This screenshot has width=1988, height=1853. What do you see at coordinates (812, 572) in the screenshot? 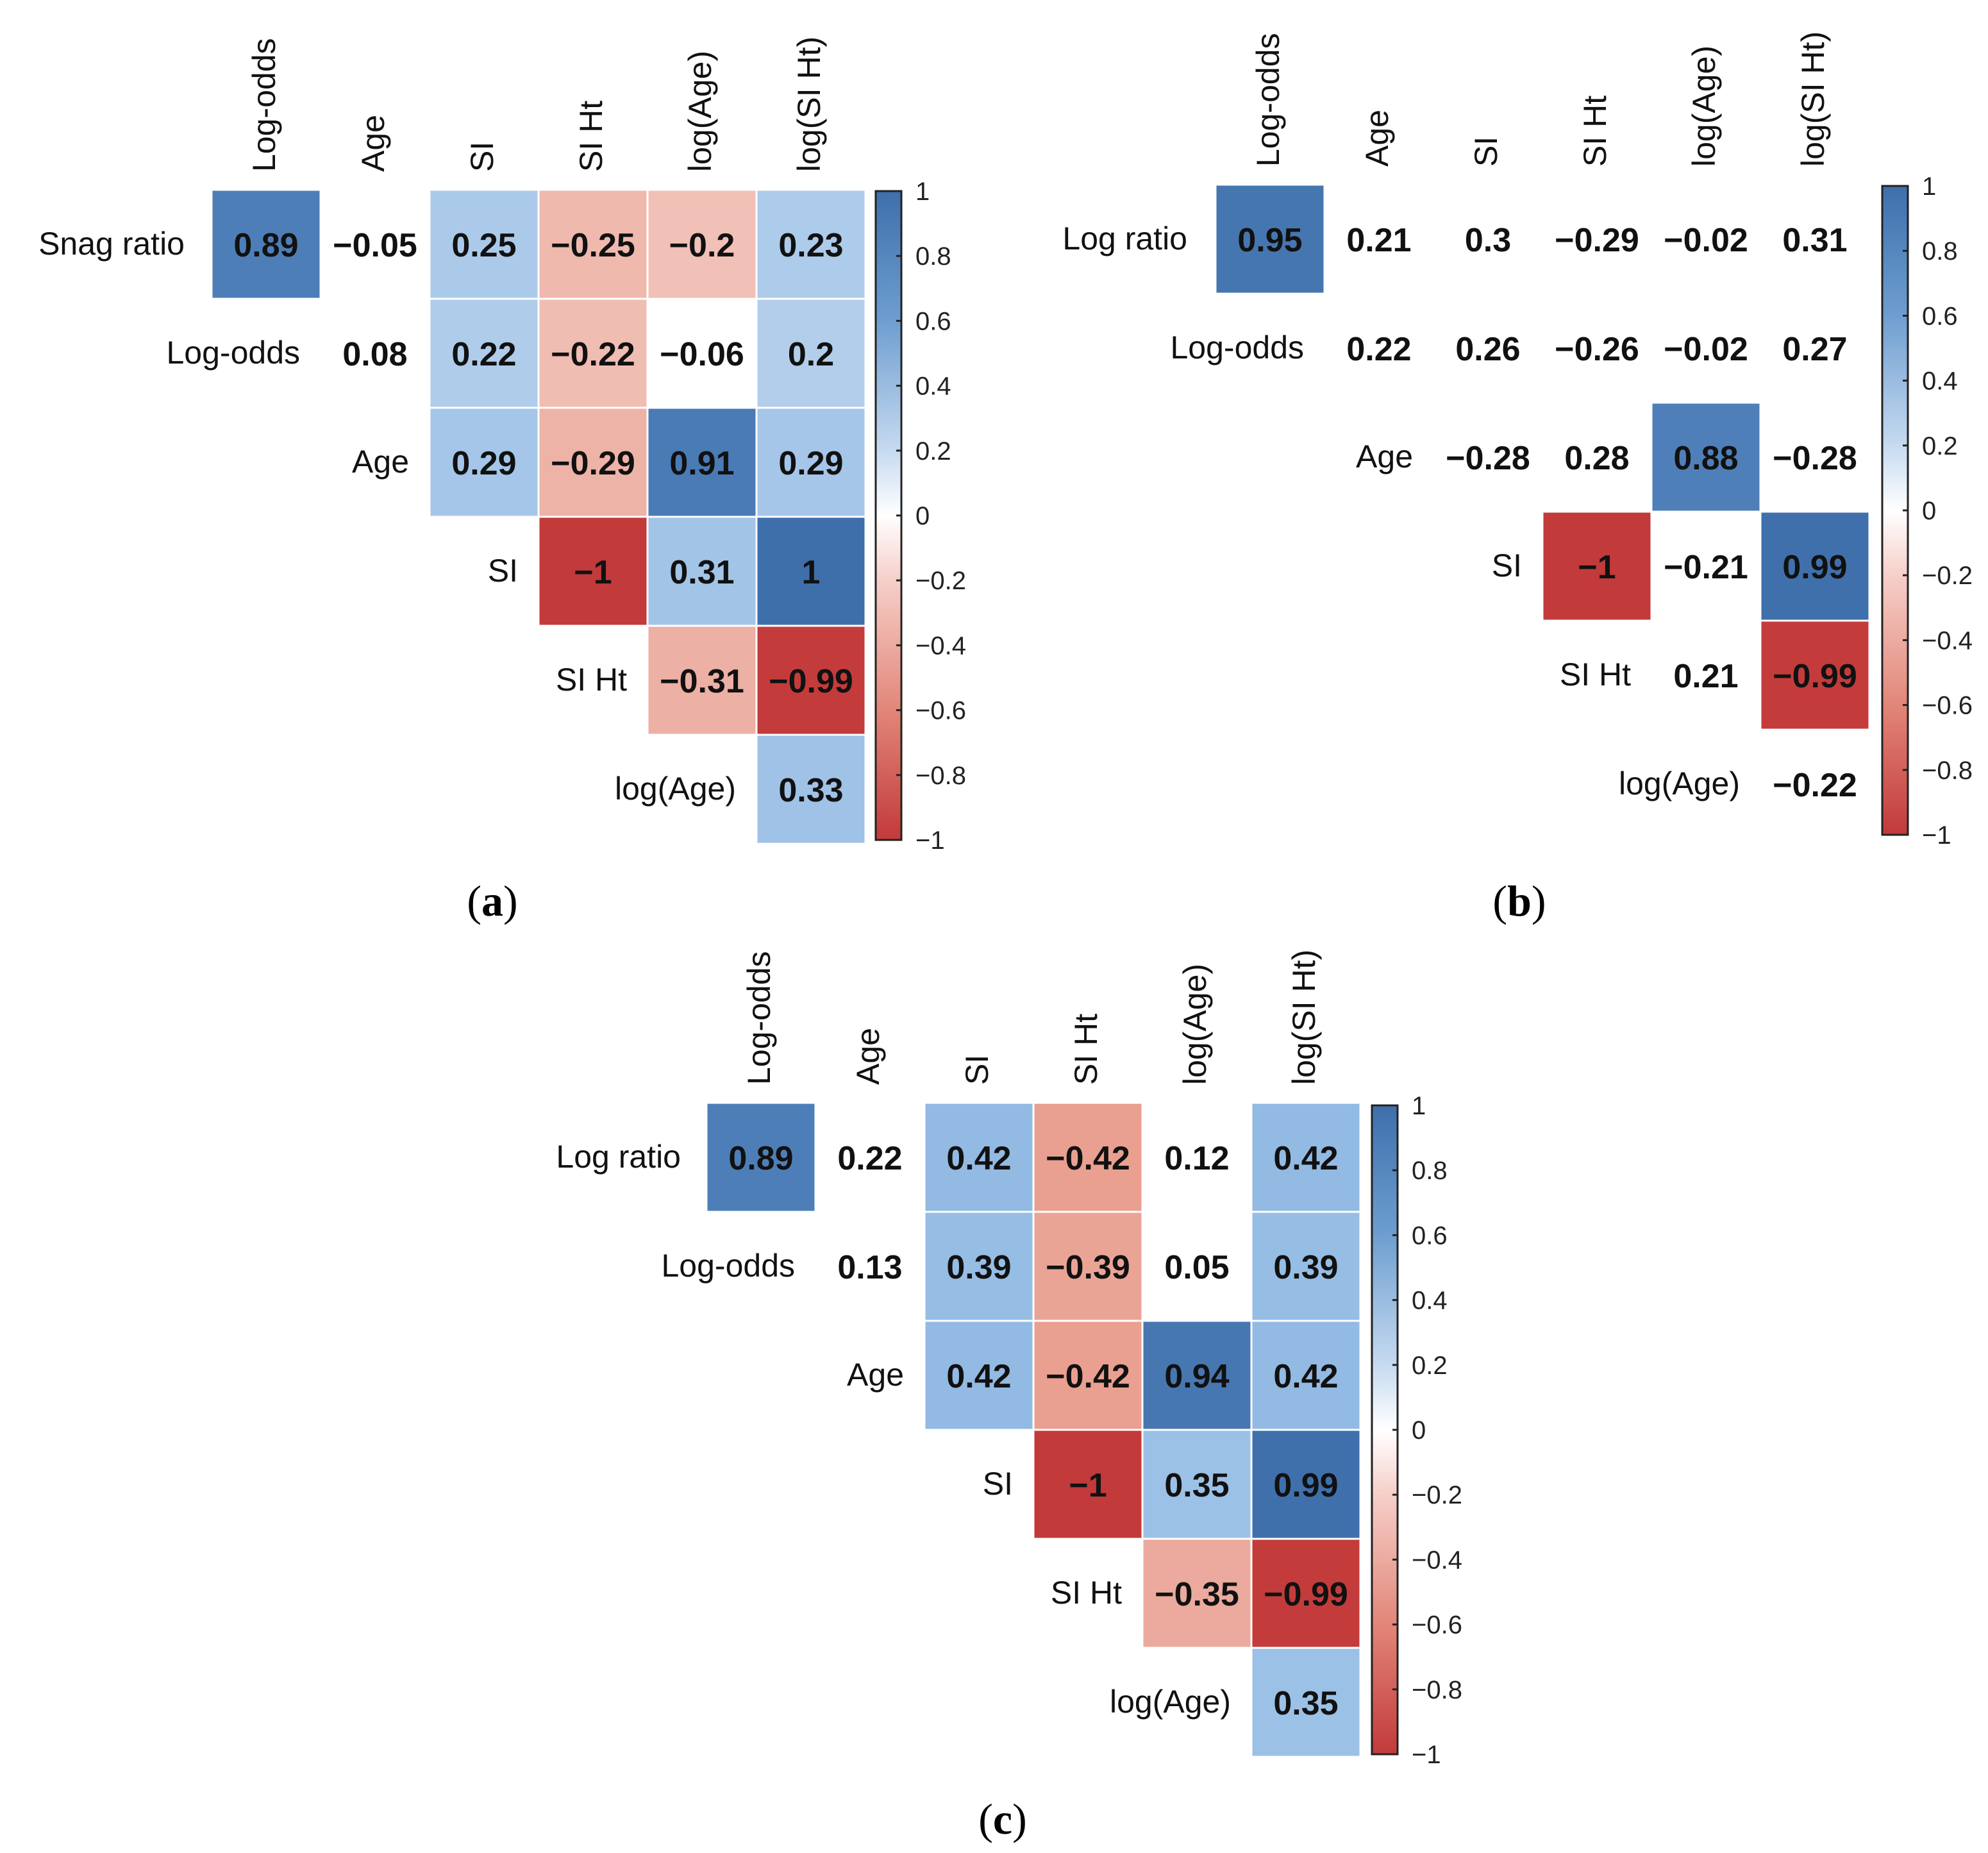
I see `cell-value: 1` at bounding box center [812, 572].